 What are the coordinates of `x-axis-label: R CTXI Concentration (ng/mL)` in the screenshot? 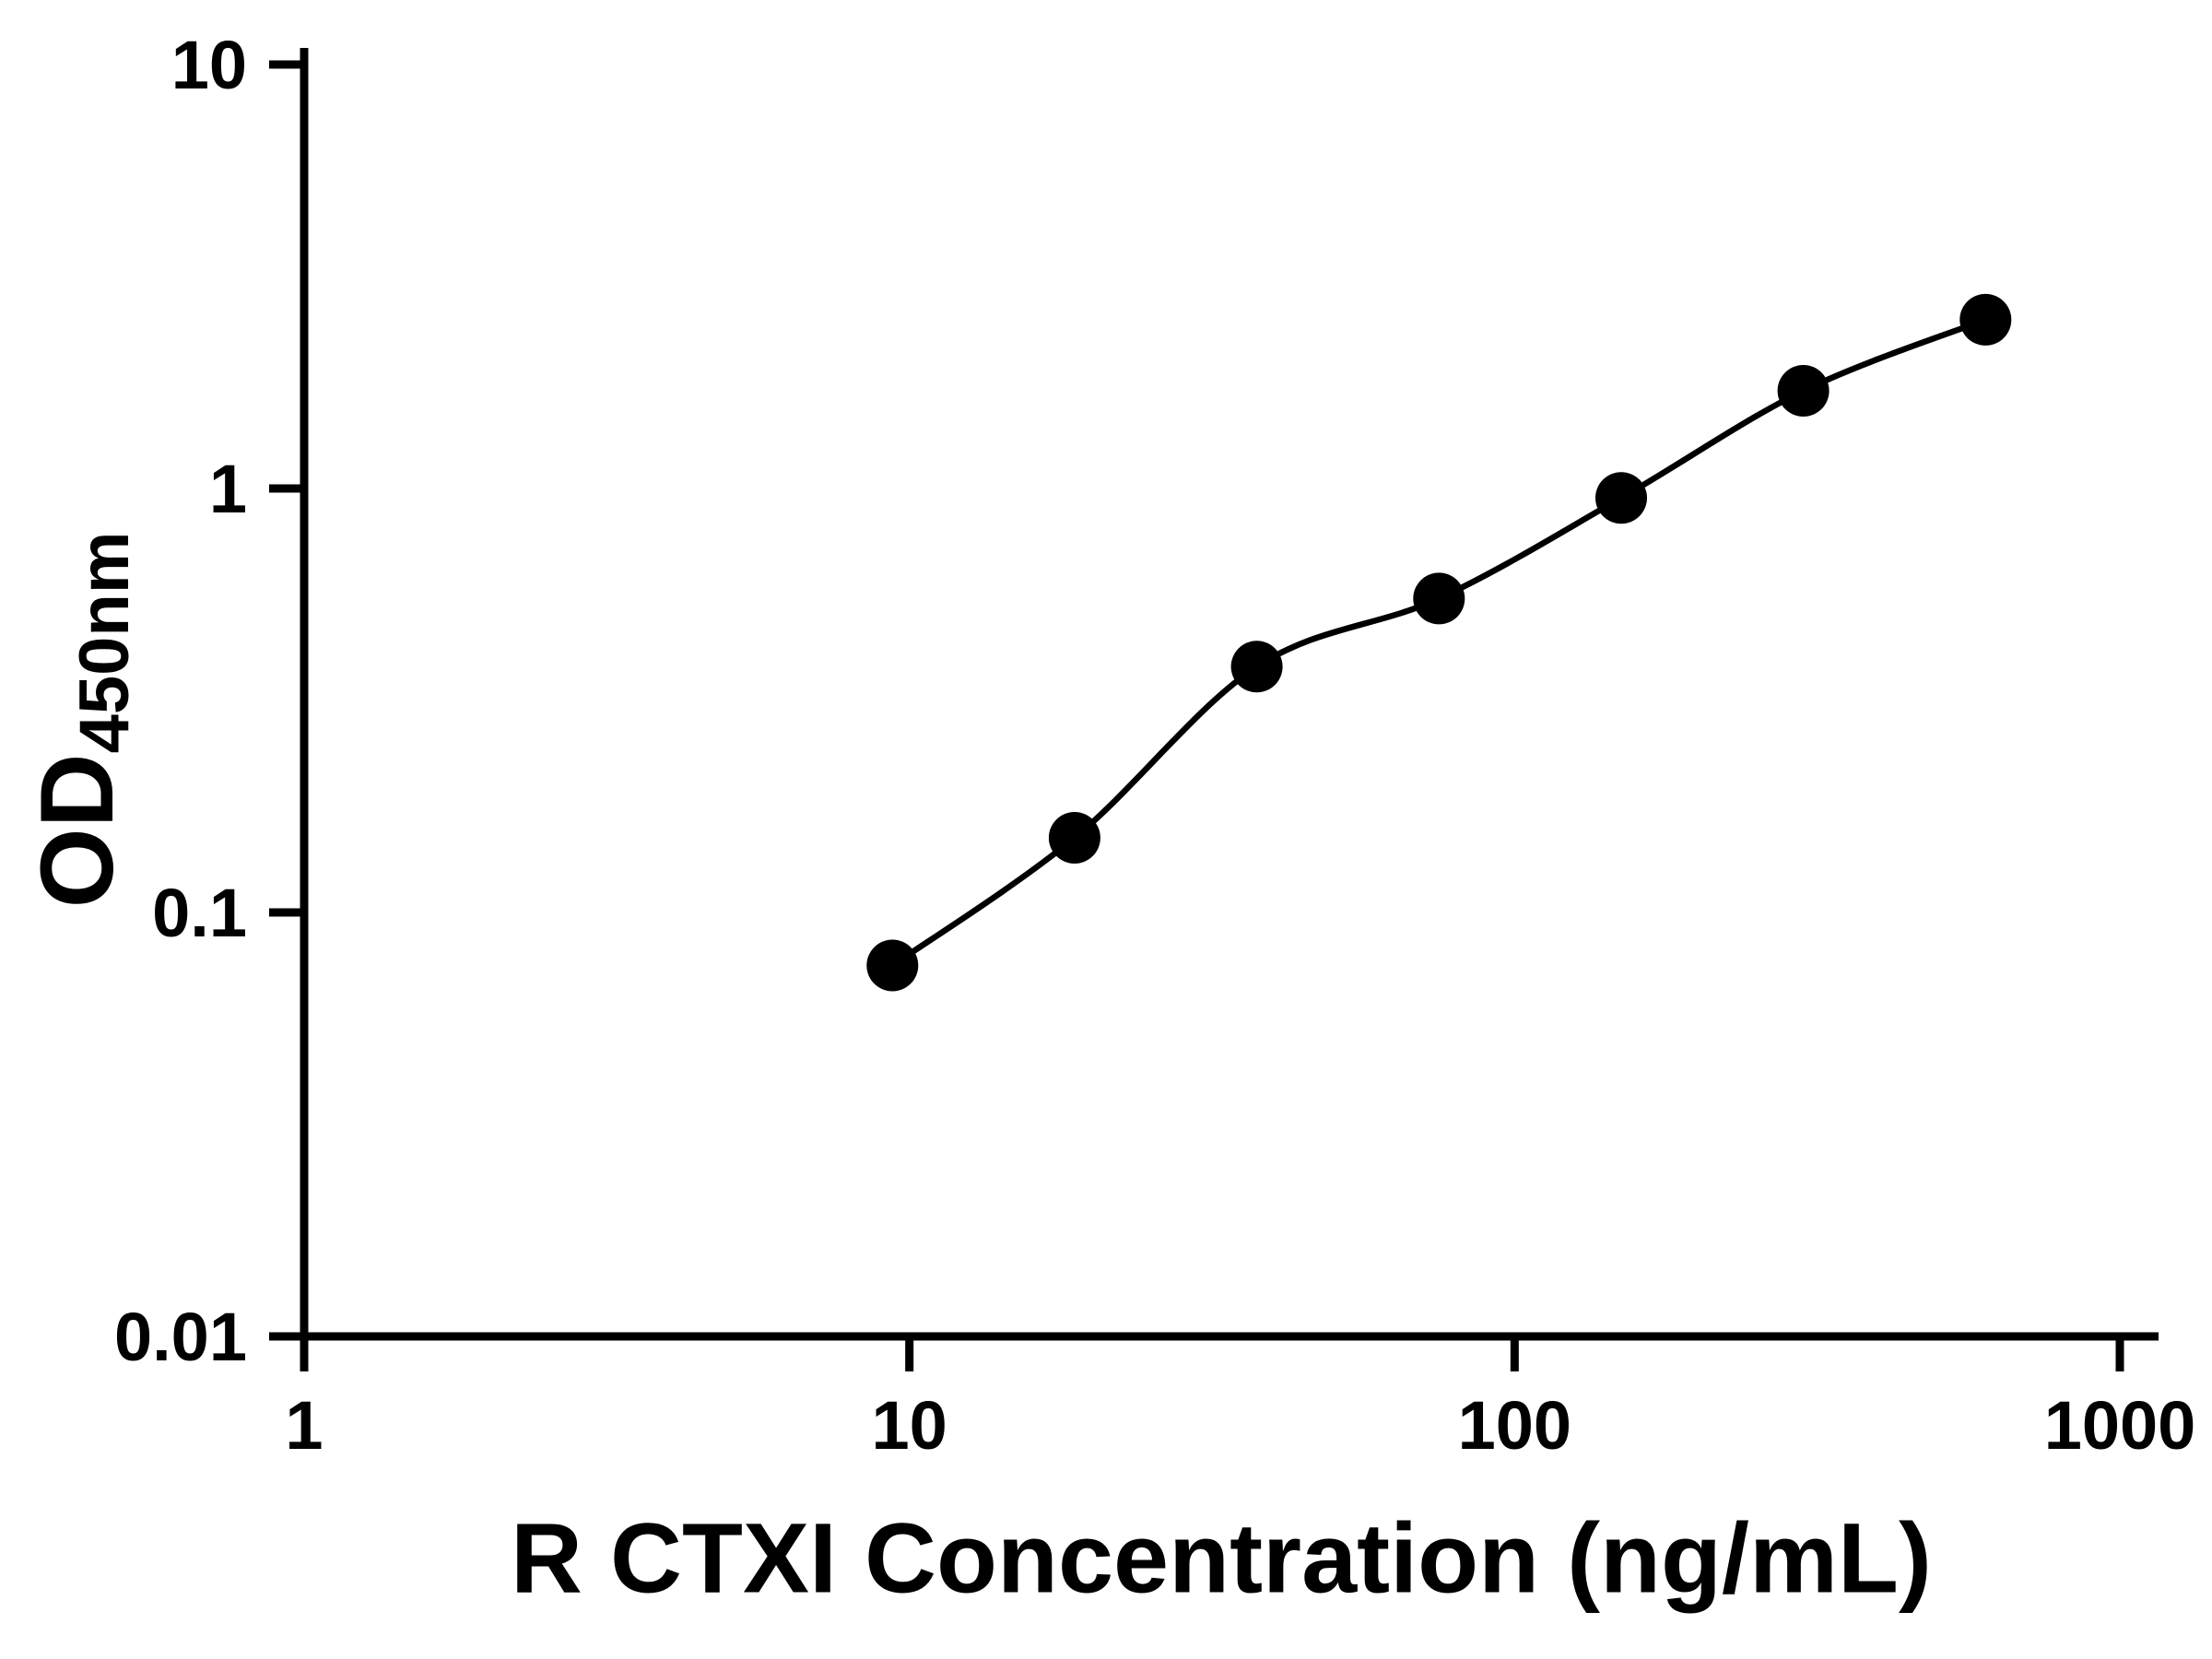 It's located at (1221, 1557).